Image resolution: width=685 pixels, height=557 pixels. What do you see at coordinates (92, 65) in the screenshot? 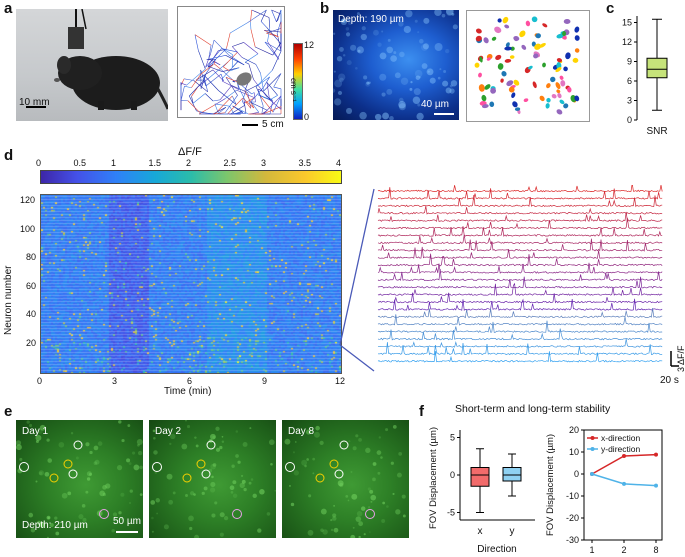
I see `mouse-photo` at bounding box center [92, 65].